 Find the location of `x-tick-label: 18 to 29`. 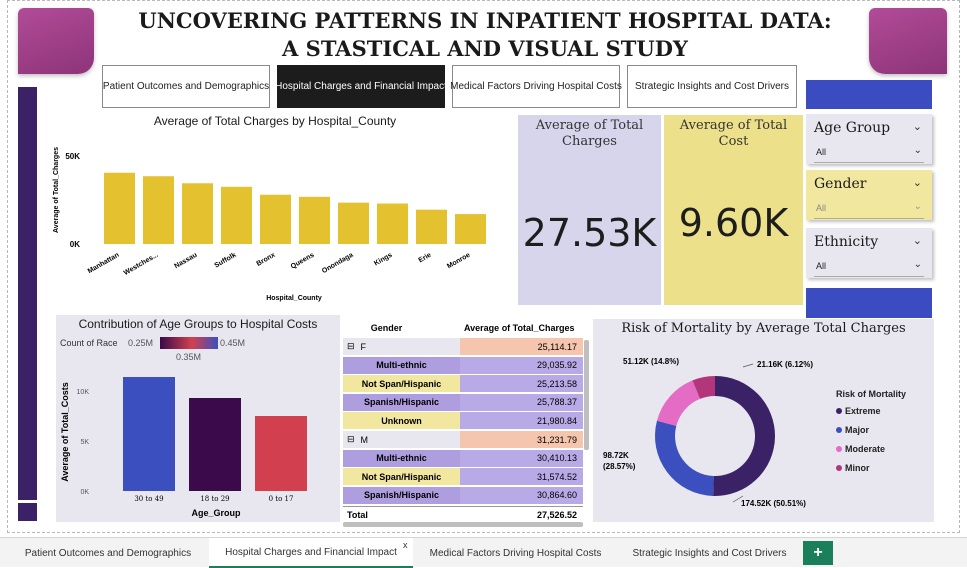

x-tick-label: 18 to 29 is located at coordinates (214, 499).